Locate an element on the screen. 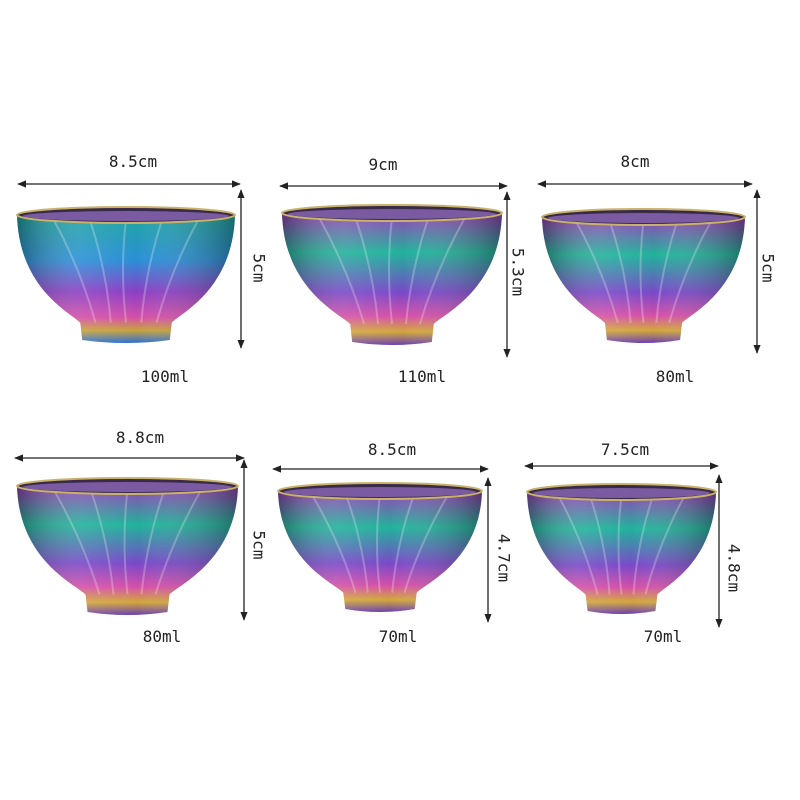 The width and height of the screenshot is (800, 800). width-label: 8cm is located at coordinates (635, 161).